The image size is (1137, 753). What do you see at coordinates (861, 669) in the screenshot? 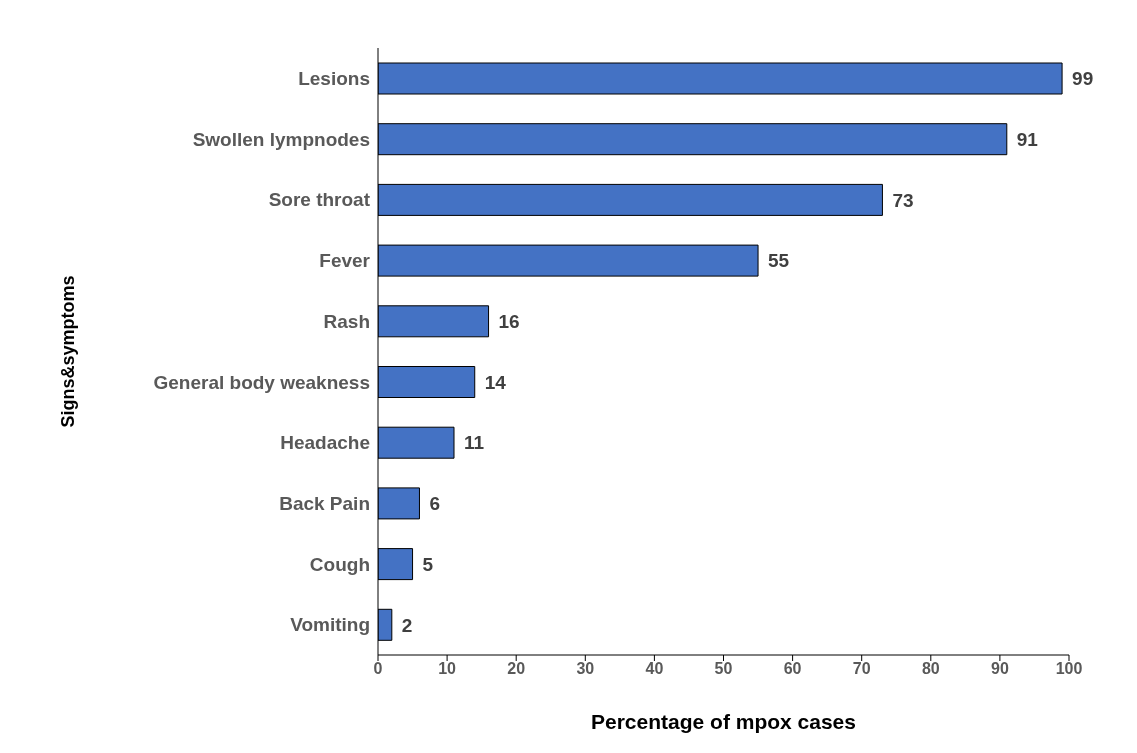
I see `x-tick-label: 70` at bounding box center [861, 669].